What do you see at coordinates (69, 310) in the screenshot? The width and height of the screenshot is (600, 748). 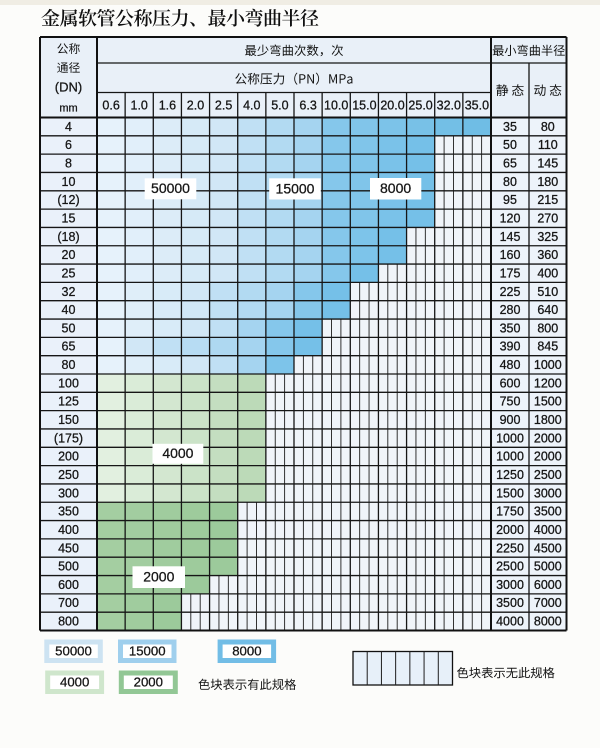 I see `svg-text: 40` at bounding box center [69, 310].